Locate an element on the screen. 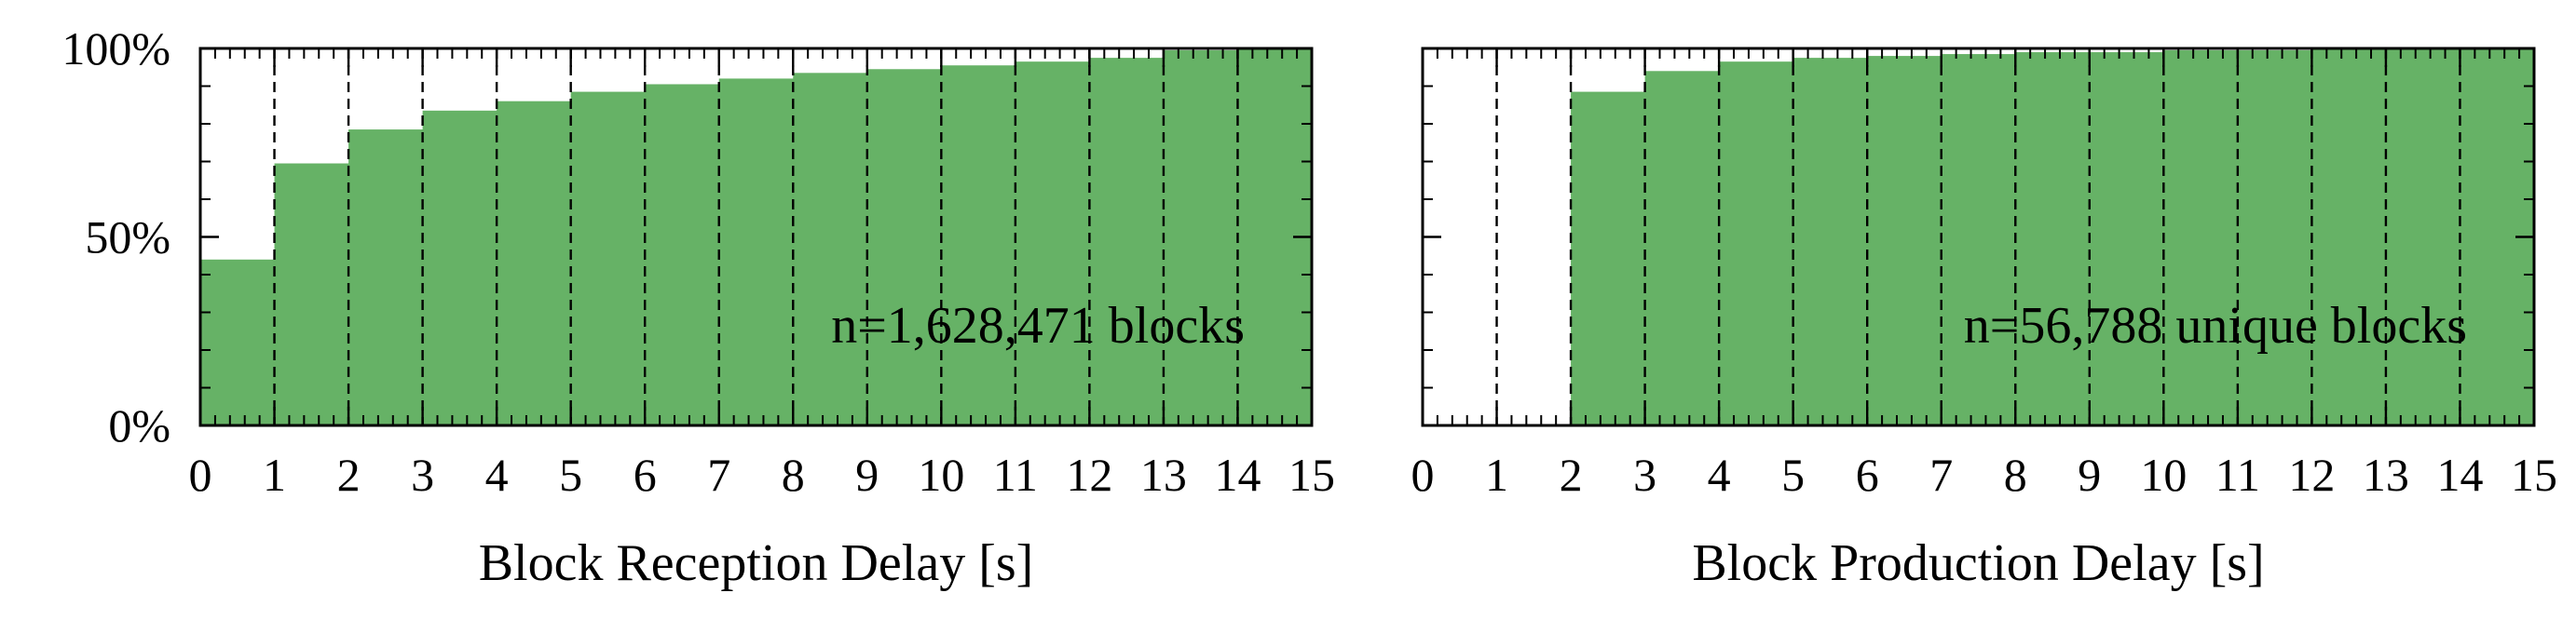  sample-size-annotation: n=1,628,471 blocks is located at coordinates (1038, 326).